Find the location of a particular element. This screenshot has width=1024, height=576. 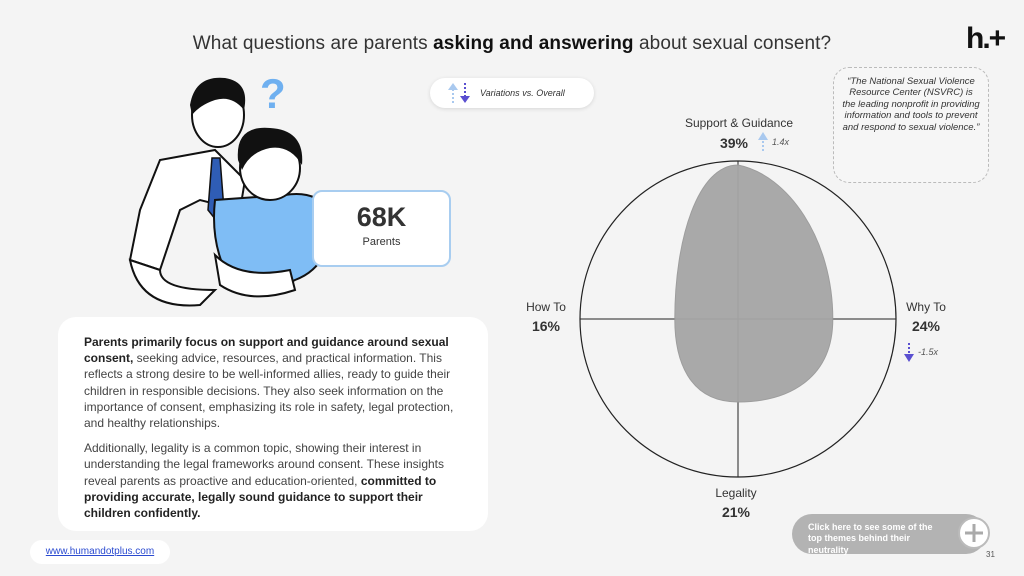

legend-label: Variations vs. Overall is located at coordinates (522, 93).